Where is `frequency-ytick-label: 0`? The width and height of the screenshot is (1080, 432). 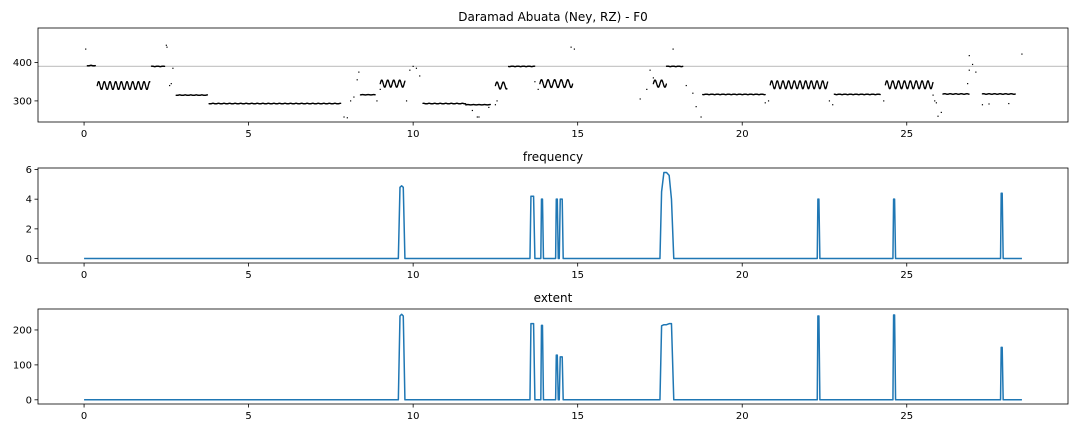 frequency-ytick-label: 0 is located at coordinates (29, 259).